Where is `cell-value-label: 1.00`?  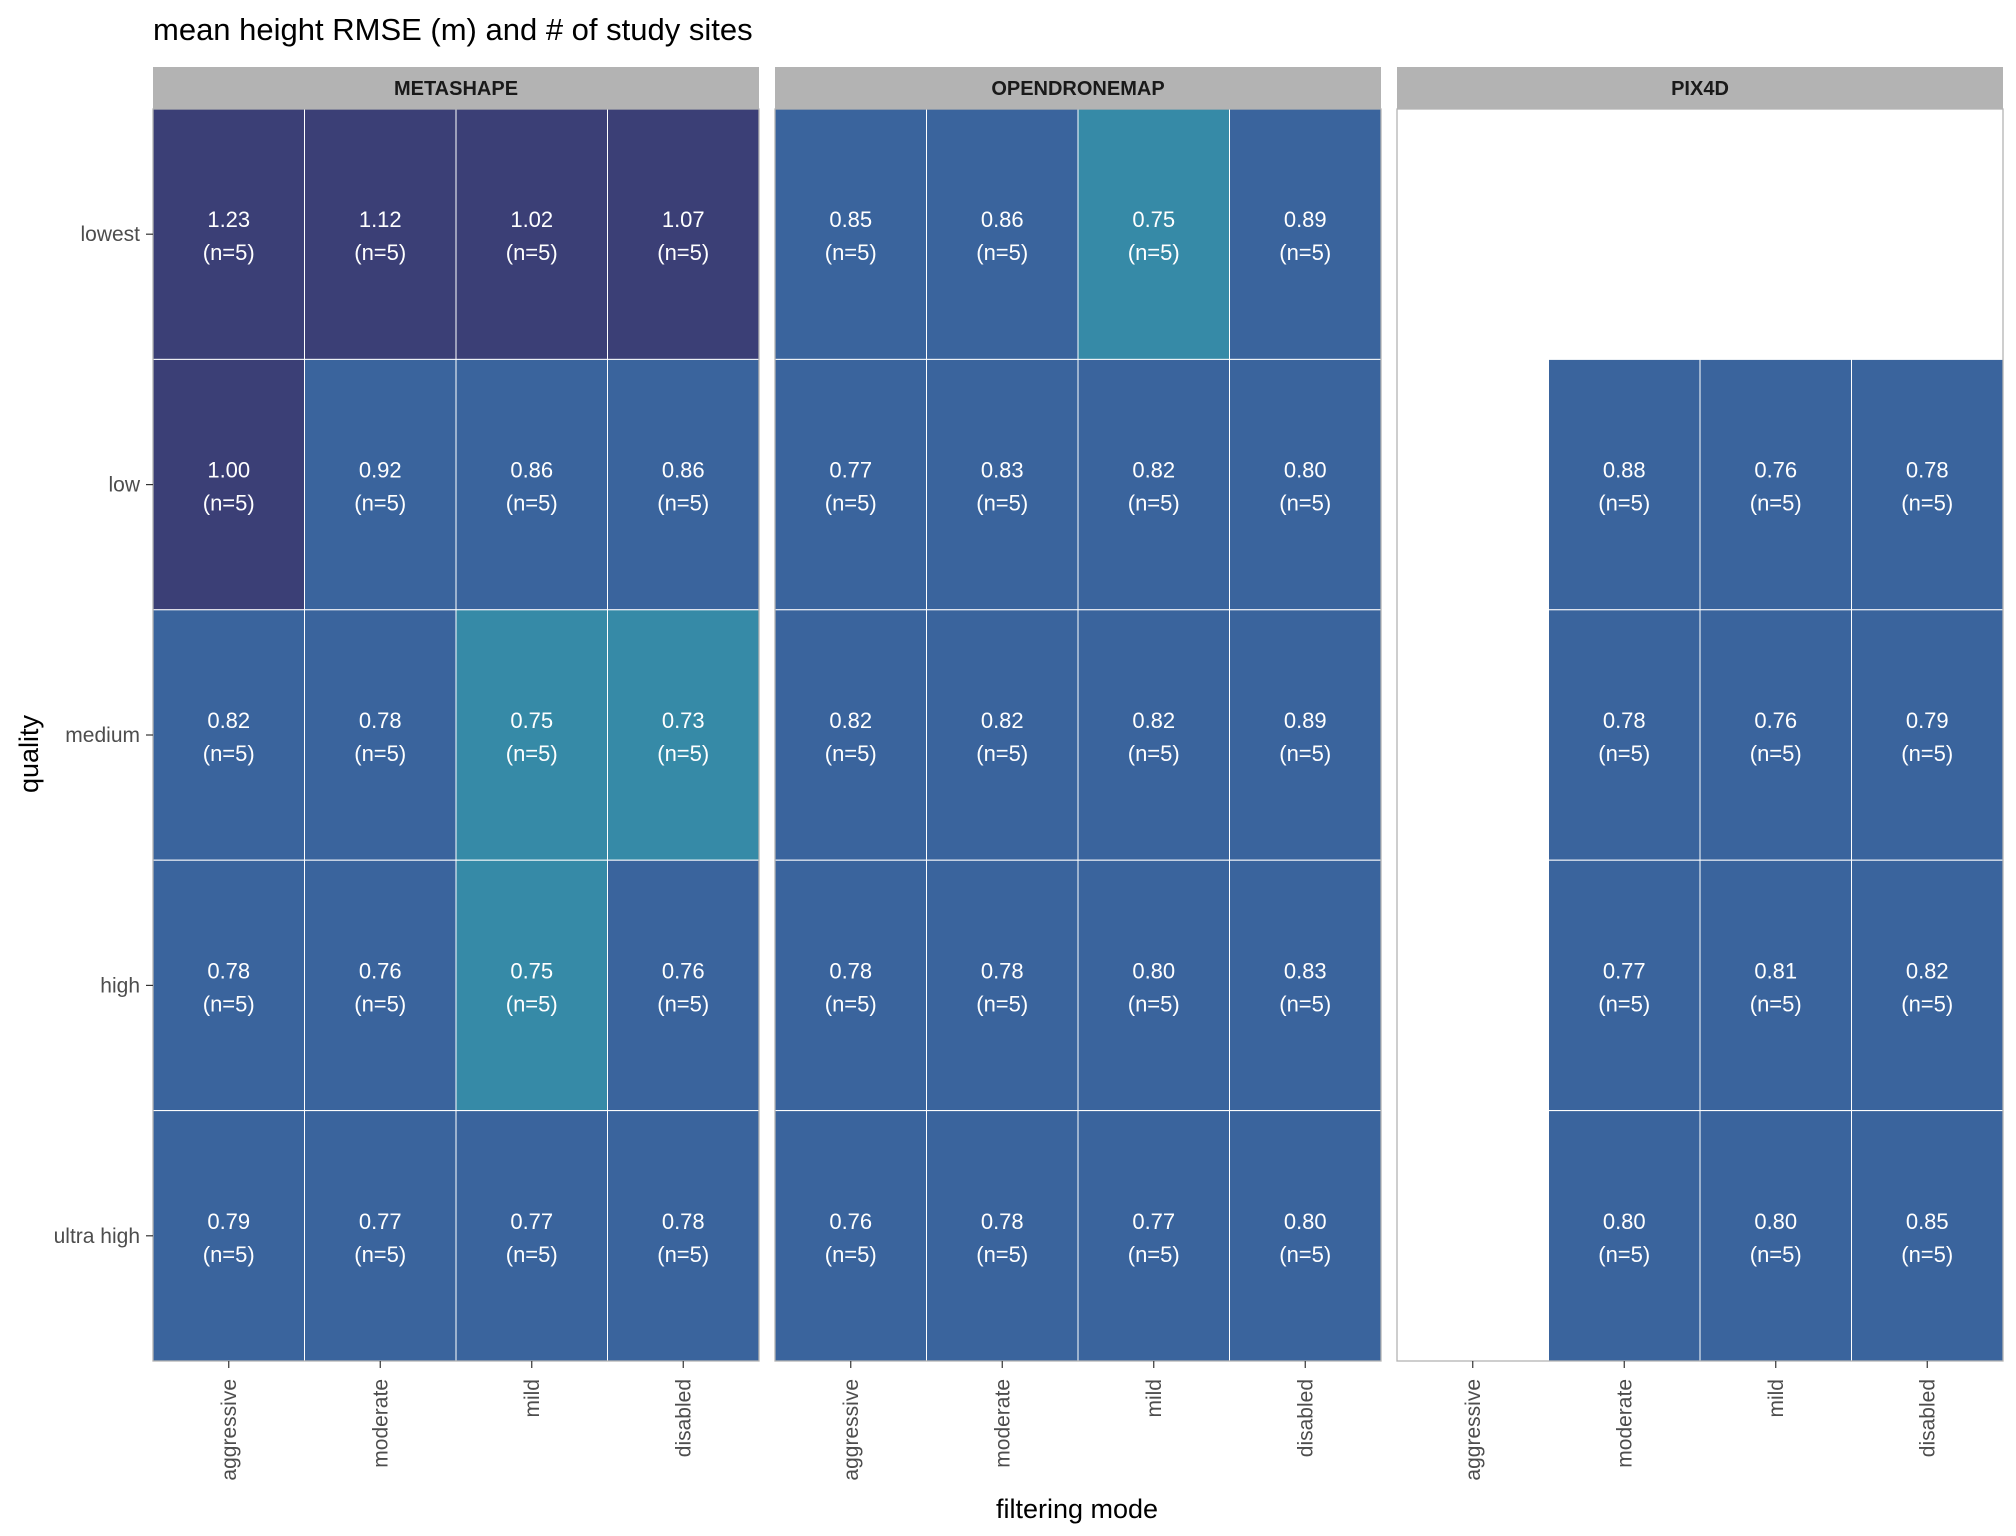
cell-value-label: 1.00 is located at coordinates (228, 470).